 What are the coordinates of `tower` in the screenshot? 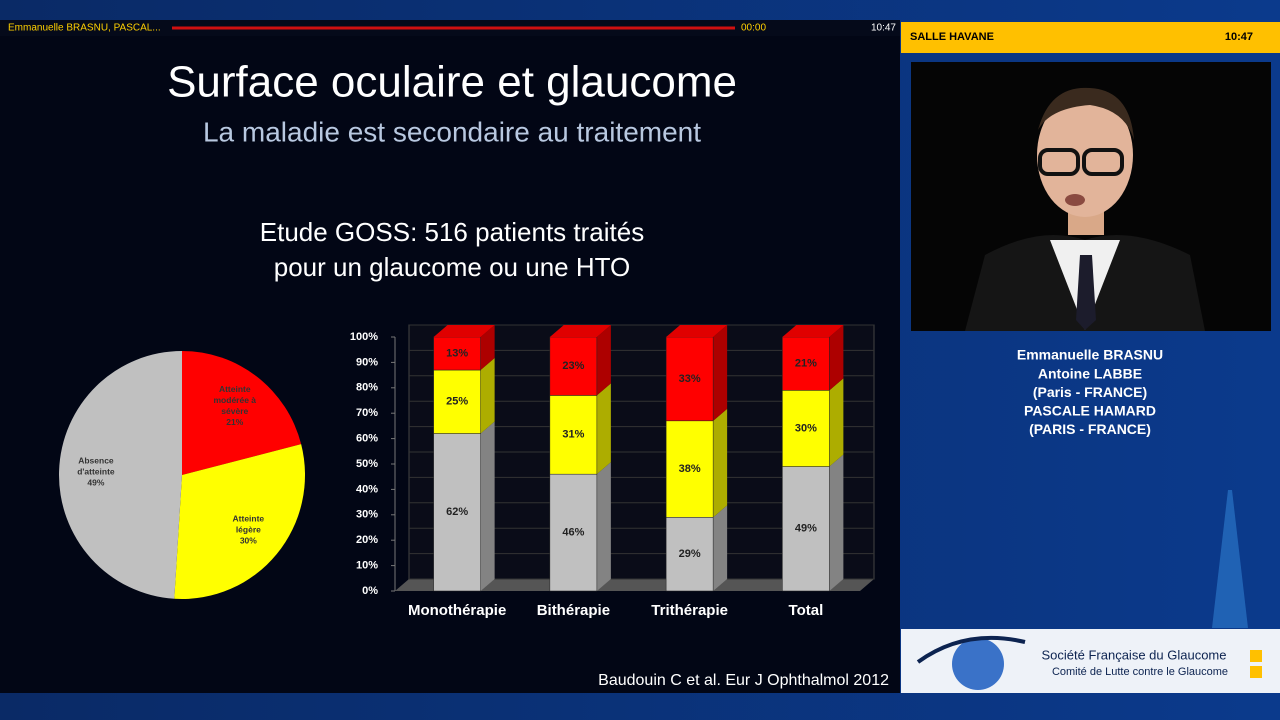 It's located at (1230, 559).